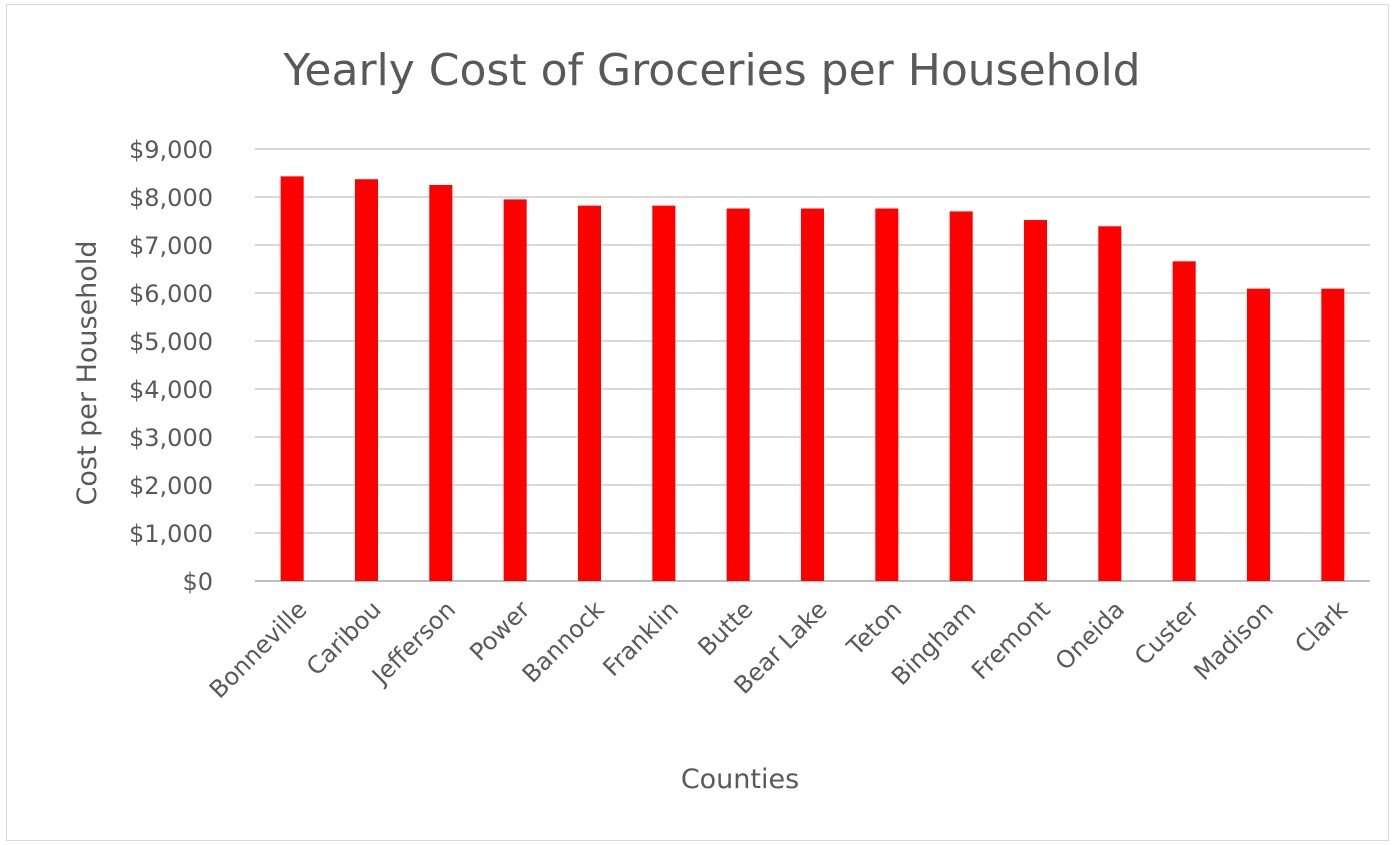 This screenshot has width=1395, height=845. Describe the element at coordinates (171, 486) in the screenshot. I see `y-tick-label: $2,000` at that location.